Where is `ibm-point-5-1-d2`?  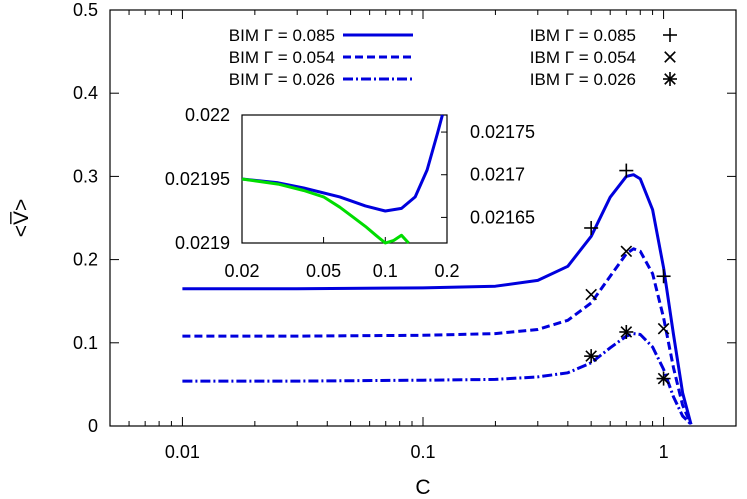 ibm-point-5-1-d2 is located at coordinates (626, 332).